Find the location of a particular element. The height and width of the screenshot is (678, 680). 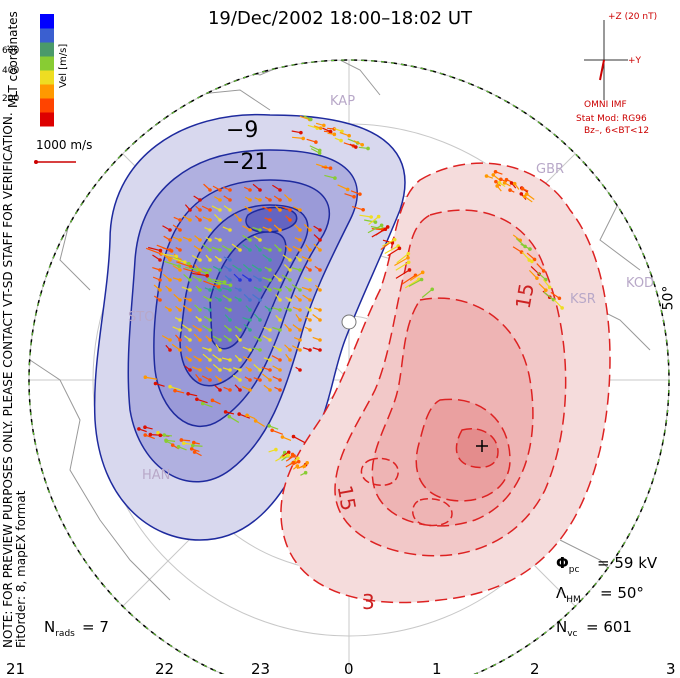

reference-vector-label: 1000 m/s is located at coordinates (64, 145).